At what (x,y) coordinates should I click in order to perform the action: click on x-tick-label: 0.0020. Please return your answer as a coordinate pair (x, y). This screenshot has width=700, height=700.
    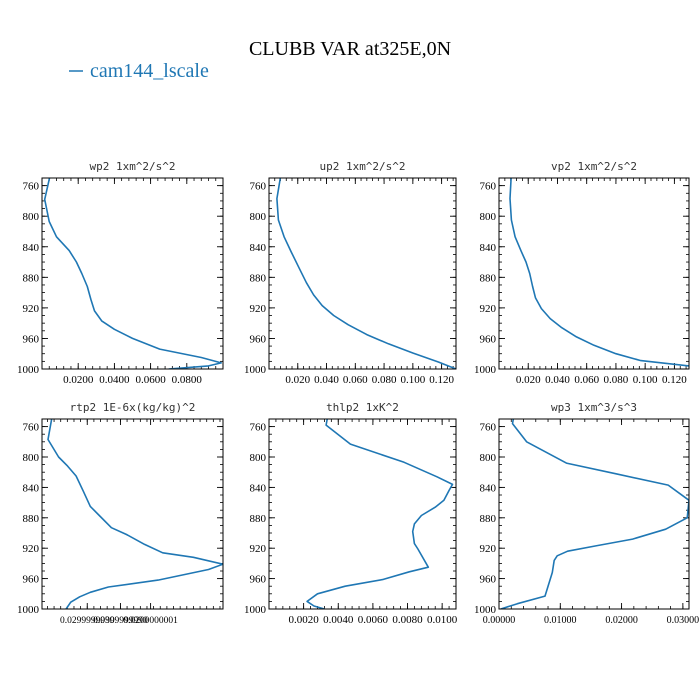
    Looking at the image, I should click on (304, 620).